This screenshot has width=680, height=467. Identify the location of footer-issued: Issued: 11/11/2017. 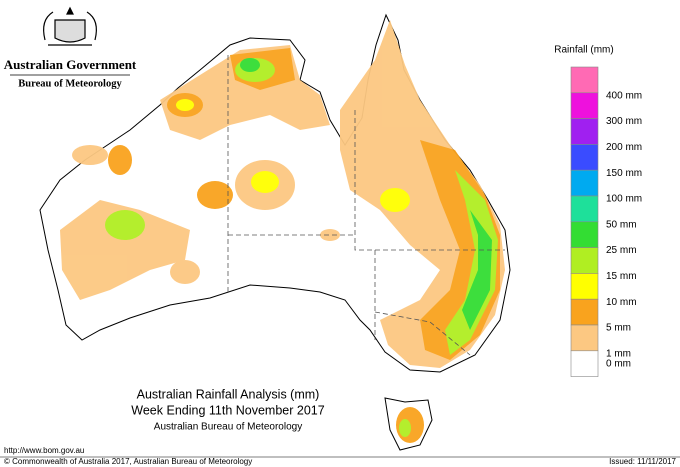
(642, 461).